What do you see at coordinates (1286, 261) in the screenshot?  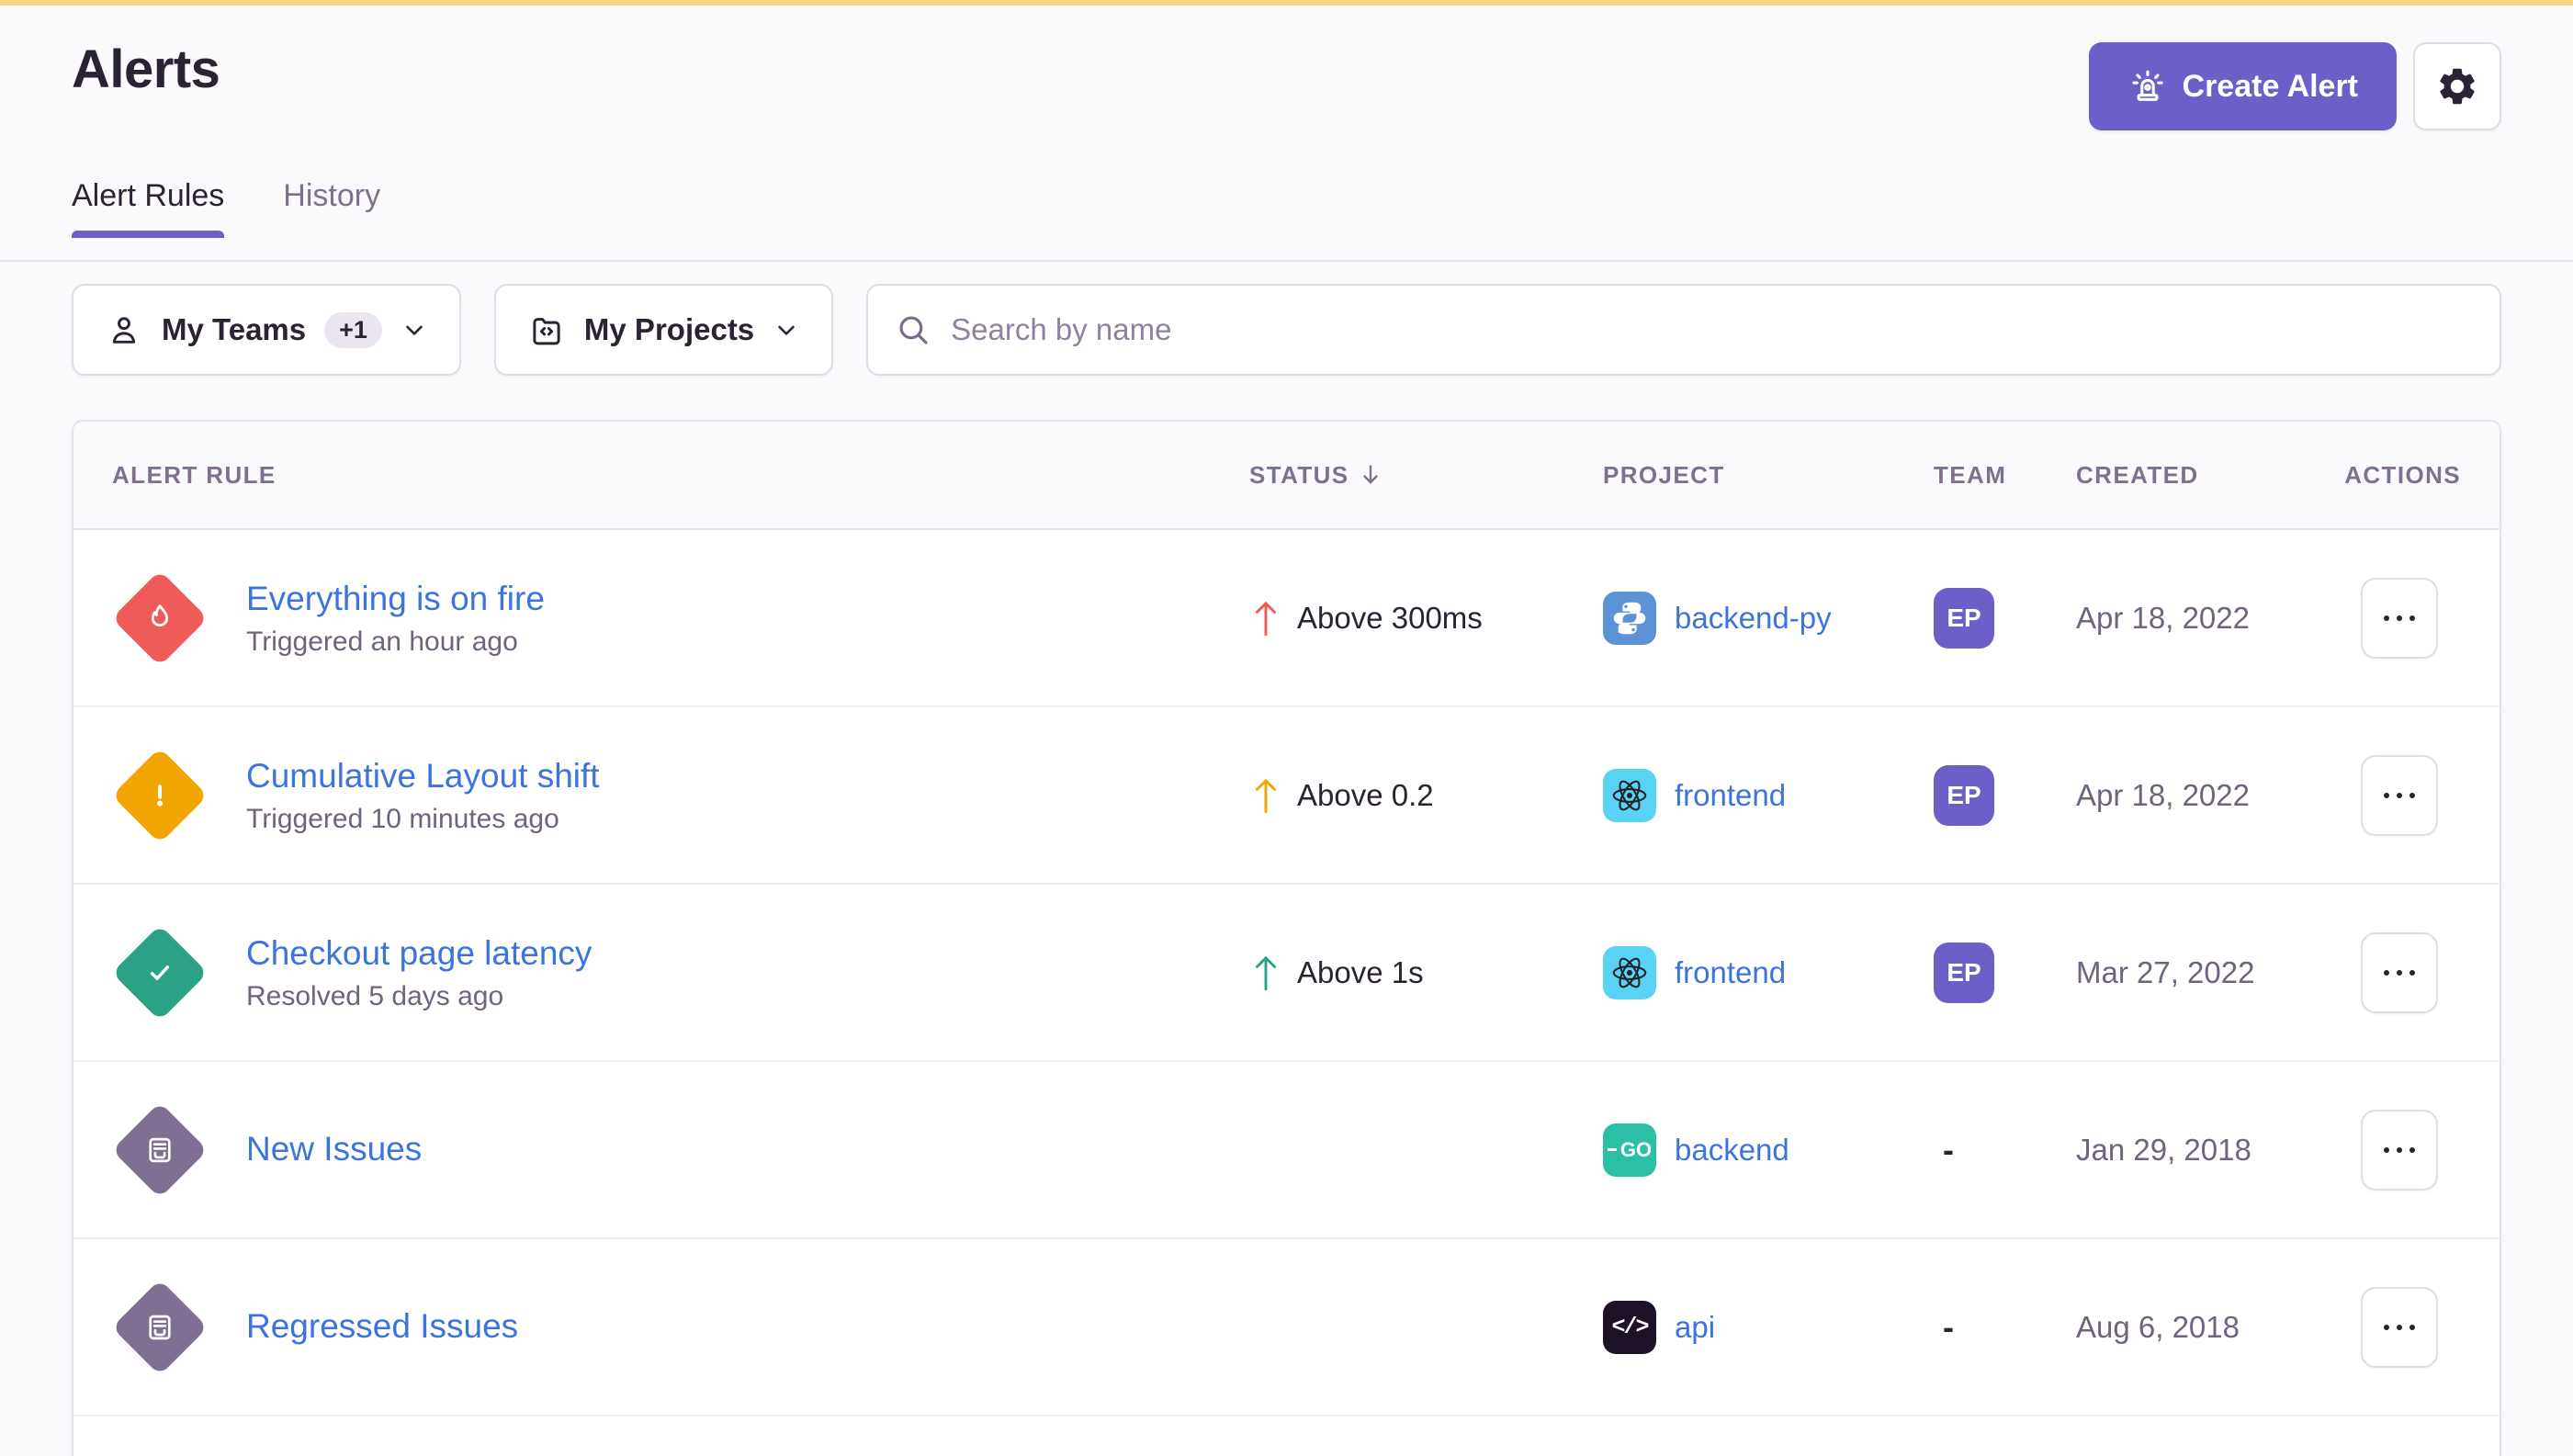 I see `header-divider` at bounding box center [1286, 261].